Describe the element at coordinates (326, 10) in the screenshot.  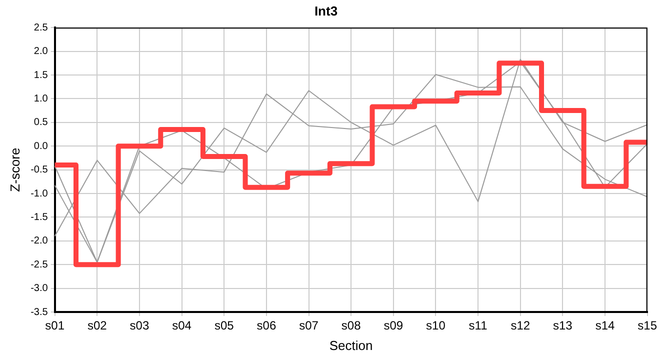
I see `chart-title: Int3` at that location.